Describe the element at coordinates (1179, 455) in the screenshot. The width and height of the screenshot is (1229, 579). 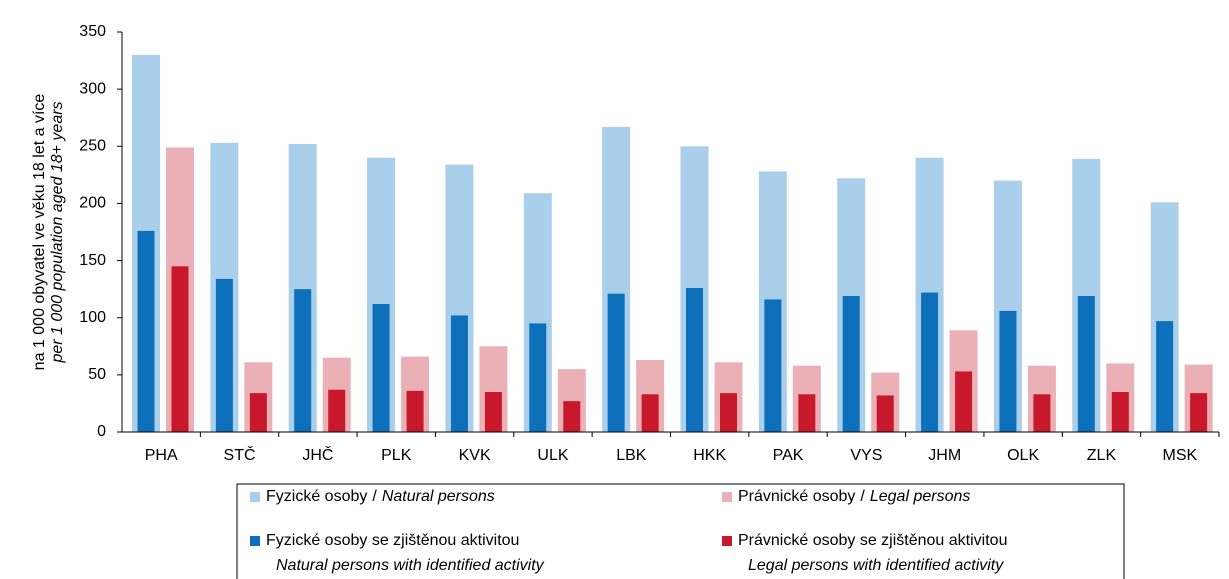
I see `x-tick-label: MSK` at that location.